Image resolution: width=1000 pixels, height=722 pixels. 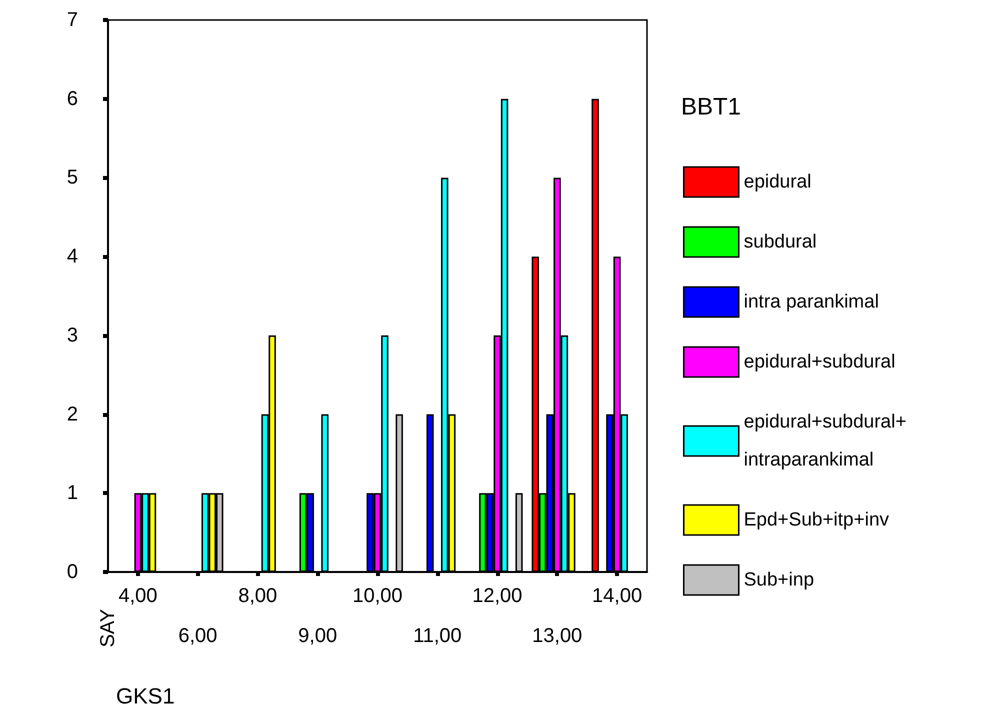 What do you see at coordinates (377, 596) in the screenshot?
I see `x-tick-label: 10,00` at bounding box center [377, 596].